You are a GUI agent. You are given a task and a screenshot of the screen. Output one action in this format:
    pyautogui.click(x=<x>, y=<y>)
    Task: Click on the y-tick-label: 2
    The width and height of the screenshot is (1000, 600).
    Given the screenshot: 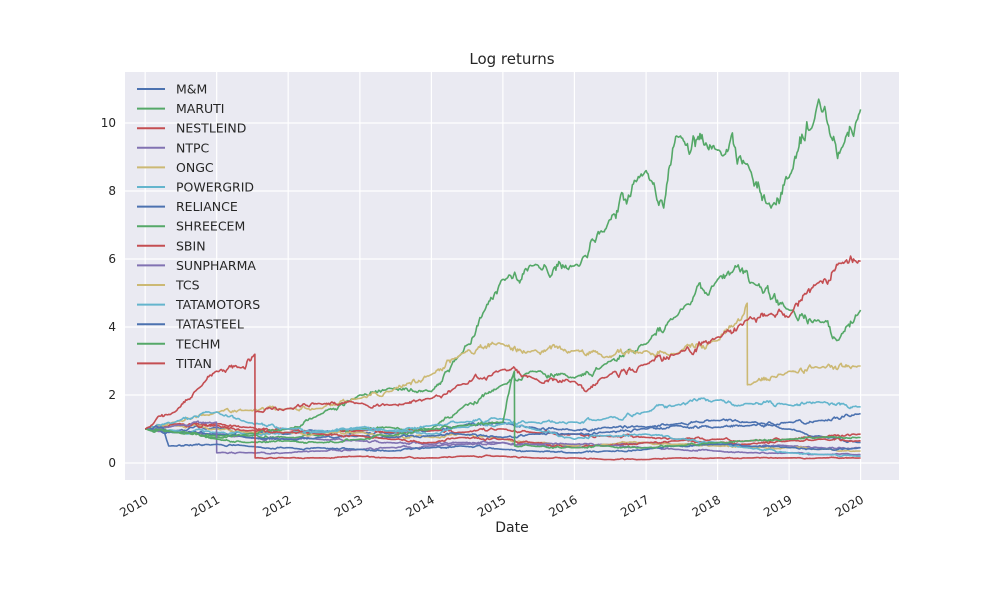 What is the action you would take?
    pyautogui.click(x=112, y=395)
    